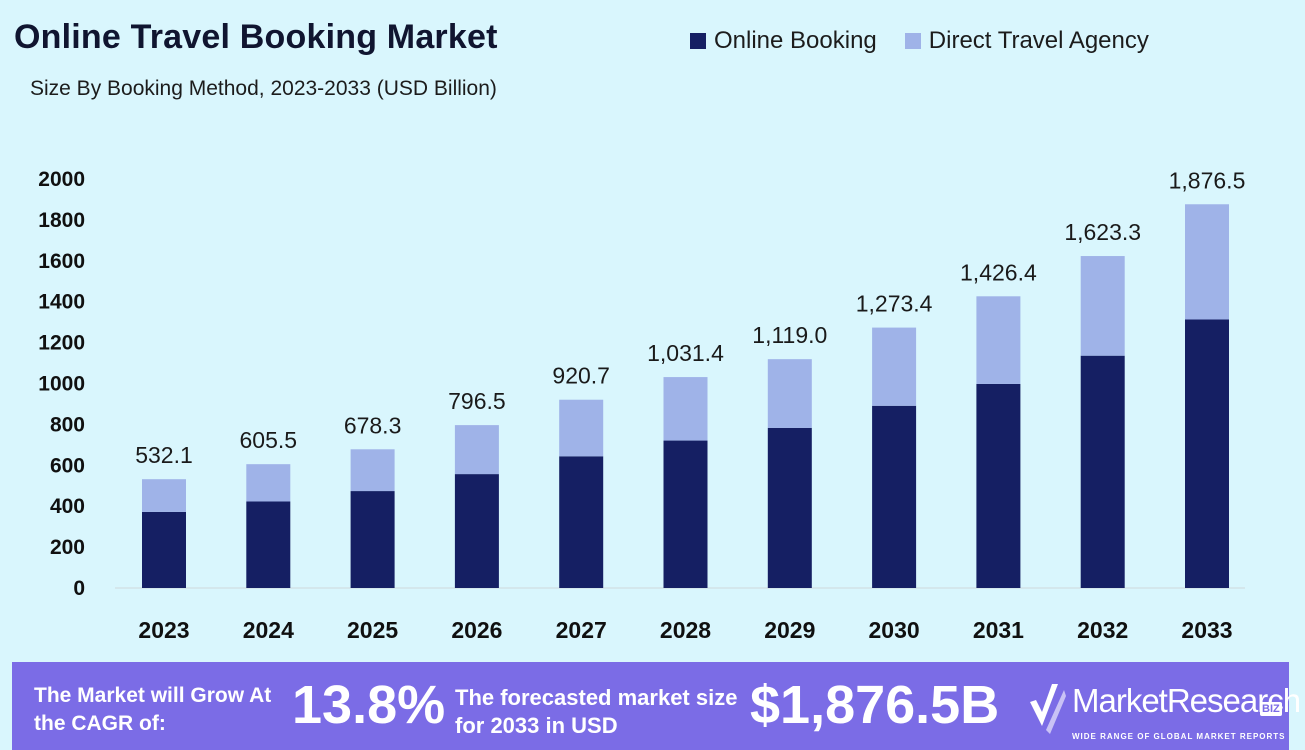 This screenshot has height=750, width=1305. I want to click on y-tick-label: 2000, so click(61, 179).